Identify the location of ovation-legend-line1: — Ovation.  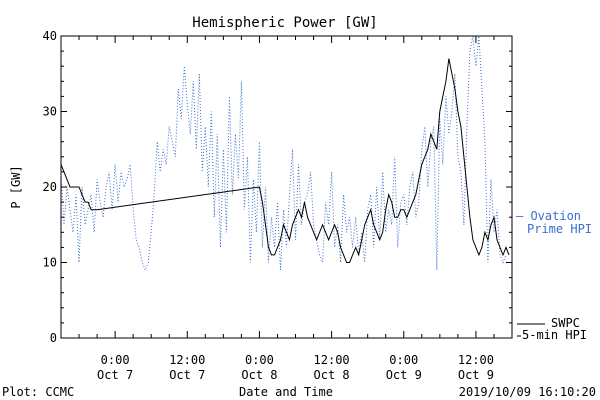
(548, 216).